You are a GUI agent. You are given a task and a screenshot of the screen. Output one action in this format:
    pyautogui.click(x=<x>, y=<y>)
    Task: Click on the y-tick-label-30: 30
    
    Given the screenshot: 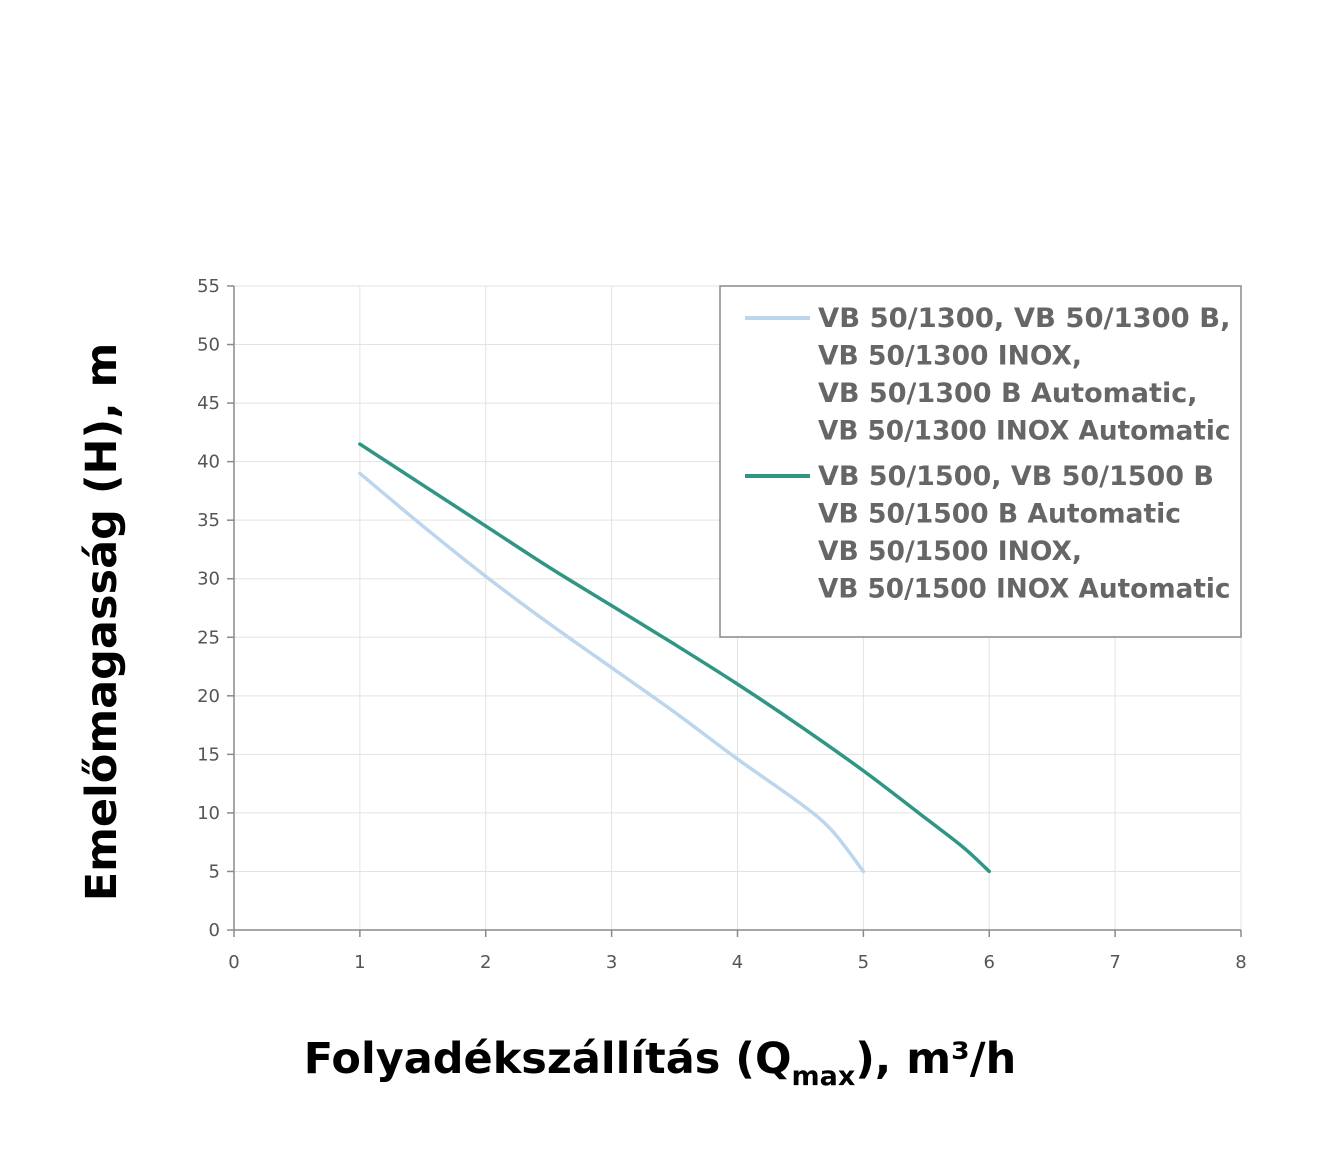 What is the action you would take?
    pyautogui.click(x=208, y=579)
    